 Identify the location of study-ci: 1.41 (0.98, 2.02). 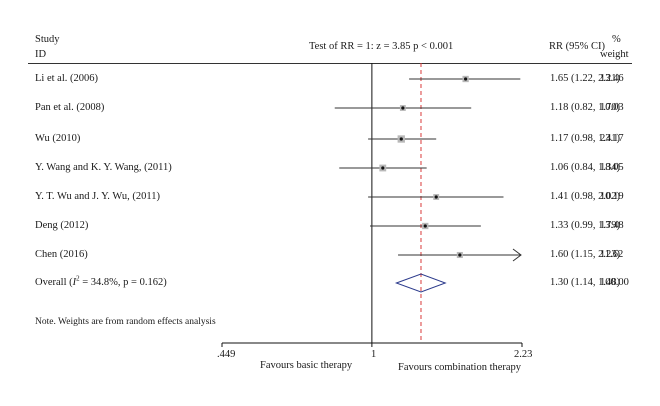
(585, 196).